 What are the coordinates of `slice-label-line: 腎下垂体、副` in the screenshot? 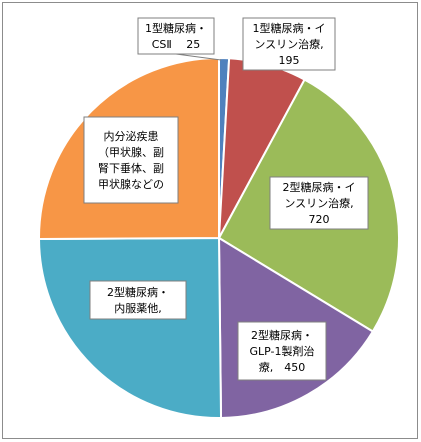 It's located at (131, 168).